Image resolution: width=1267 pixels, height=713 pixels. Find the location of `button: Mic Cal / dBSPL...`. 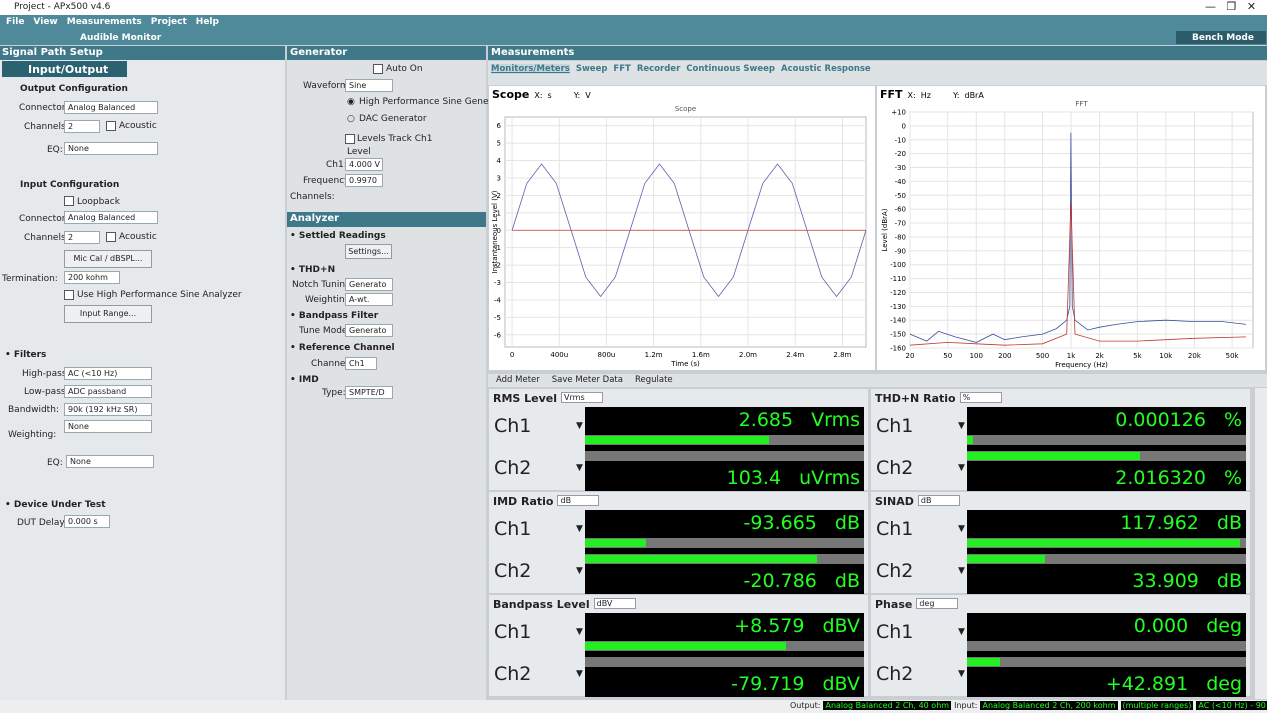

button: Mic Cal / dBSPL... is located at coordinates (108, 259).